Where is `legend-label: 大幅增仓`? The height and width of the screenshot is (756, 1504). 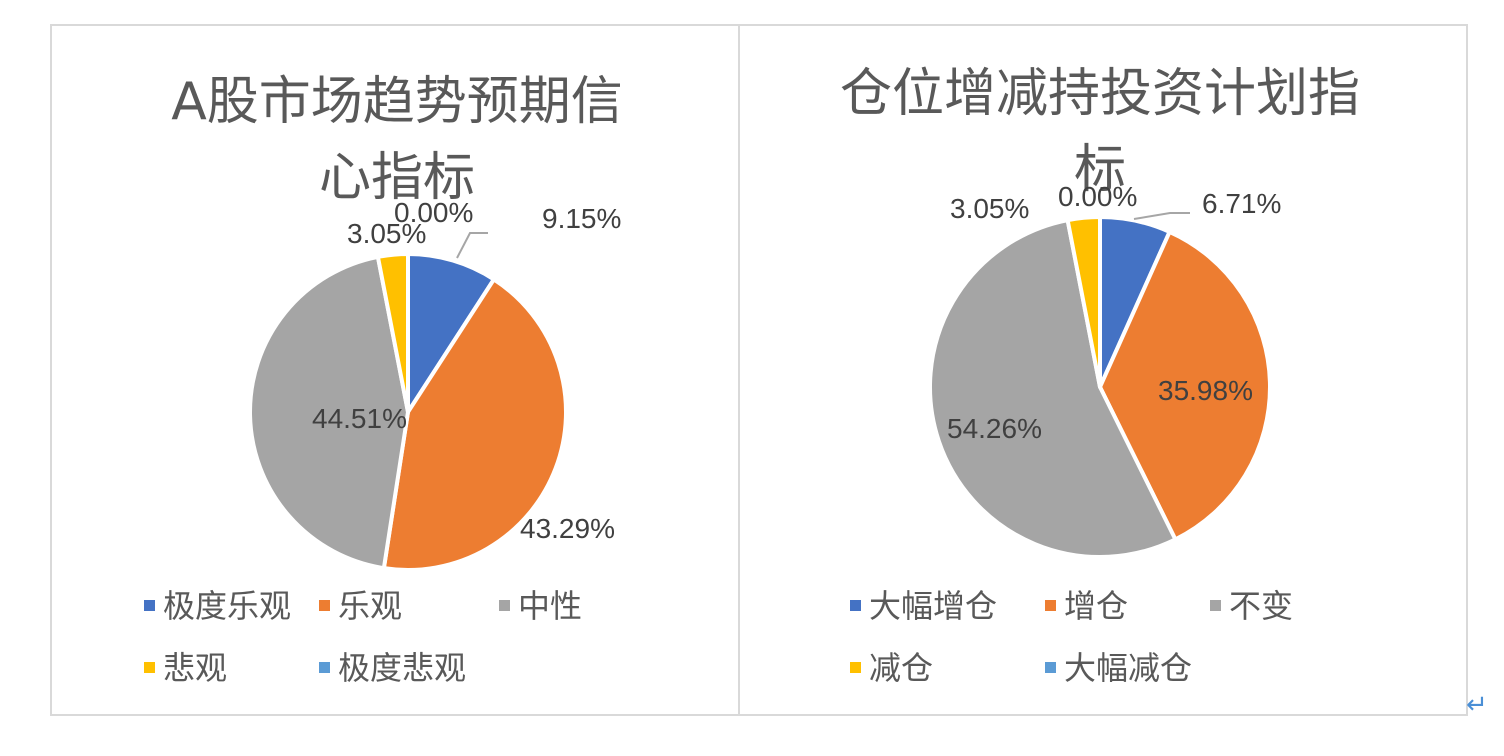
legend-label: 大幅增仓 is located at coordinates (933, 606).